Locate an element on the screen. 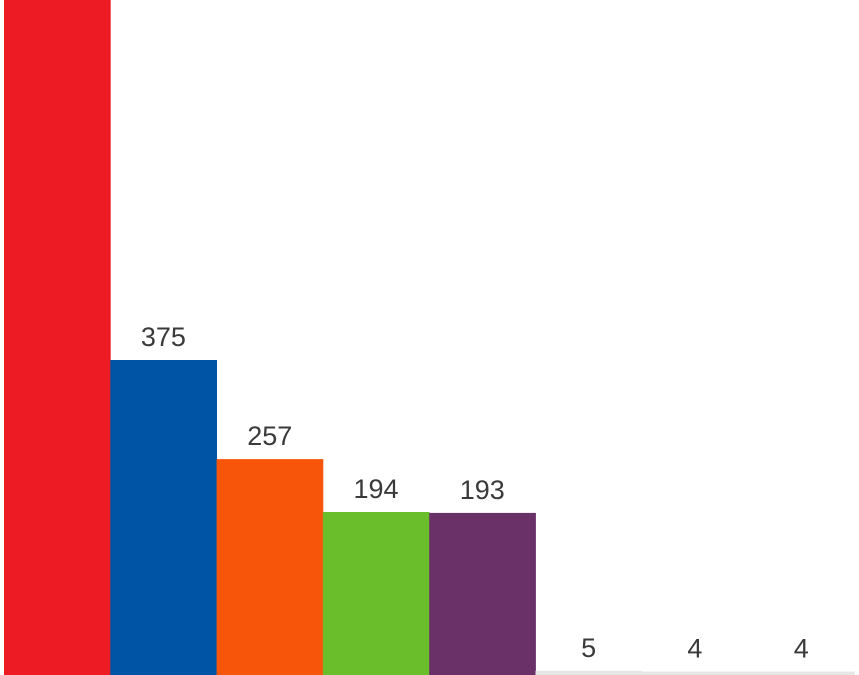 This screenshot has height=675, width=859. bar-value-label-6: 4 is located at coordinates (694, 649).